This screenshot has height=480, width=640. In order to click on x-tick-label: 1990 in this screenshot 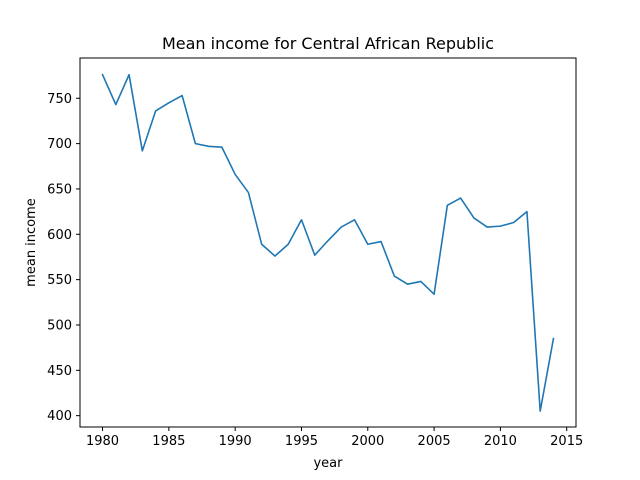, I will do `click(235, 441)`.